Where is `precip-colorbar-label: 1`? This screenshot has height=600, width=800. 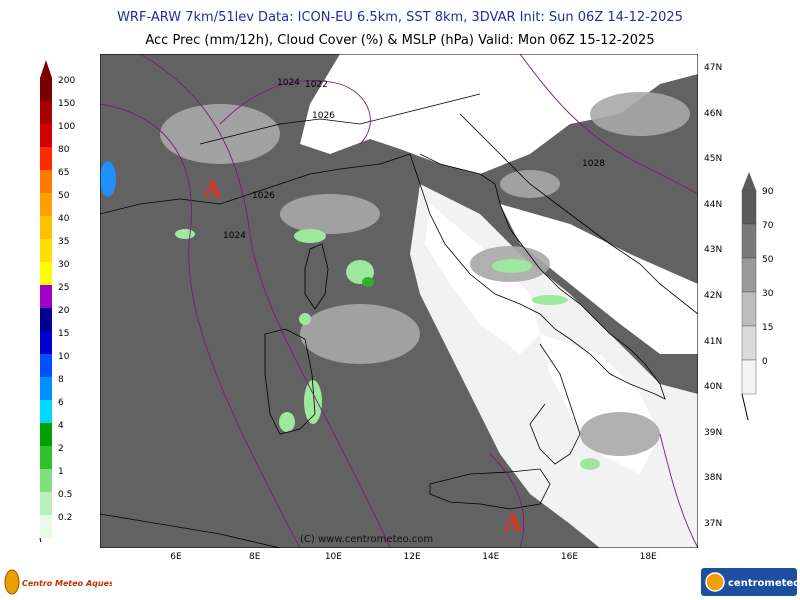 precip-colorbar-label: 1 is located at coordinates (61, 472).